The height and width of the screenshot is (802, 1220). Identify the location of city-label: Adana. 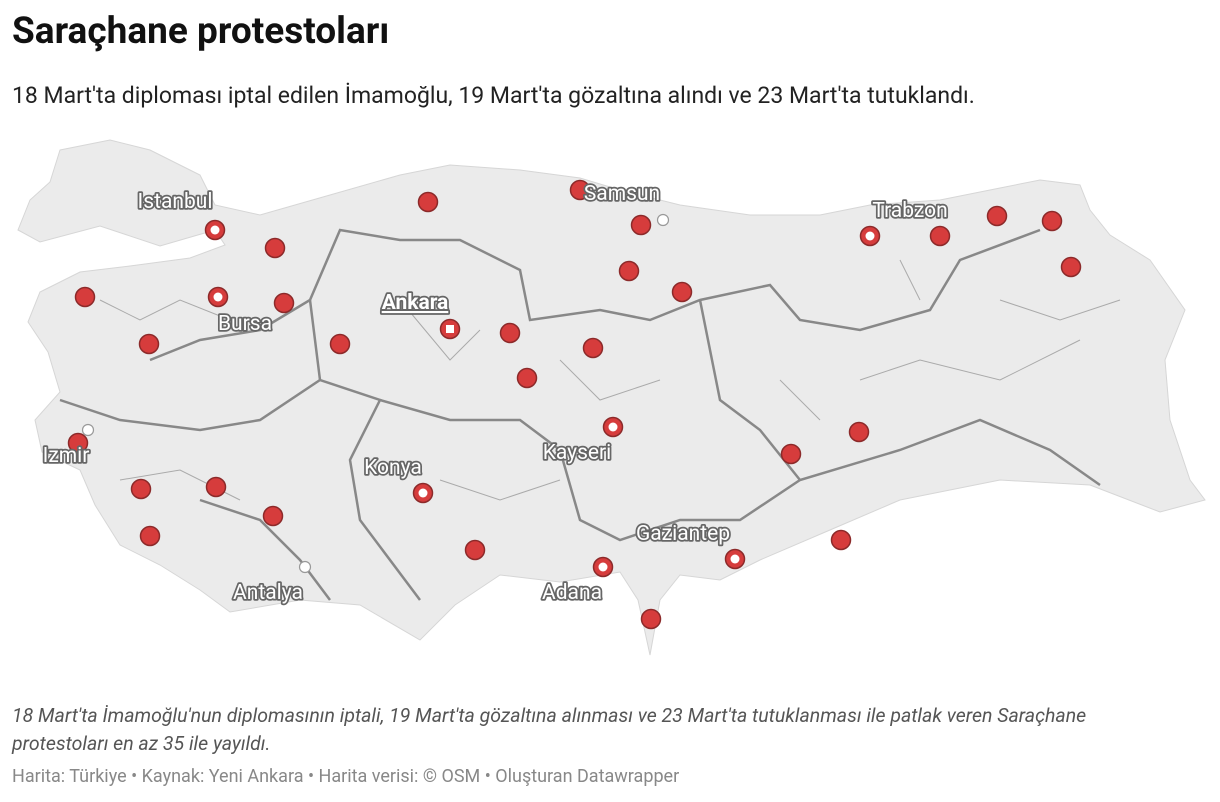
(572, 593).